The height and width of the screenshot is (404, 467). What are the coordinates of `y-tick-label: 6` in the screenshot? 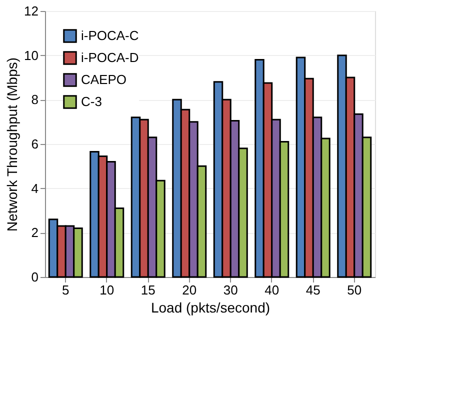 It's located at (34, 144).